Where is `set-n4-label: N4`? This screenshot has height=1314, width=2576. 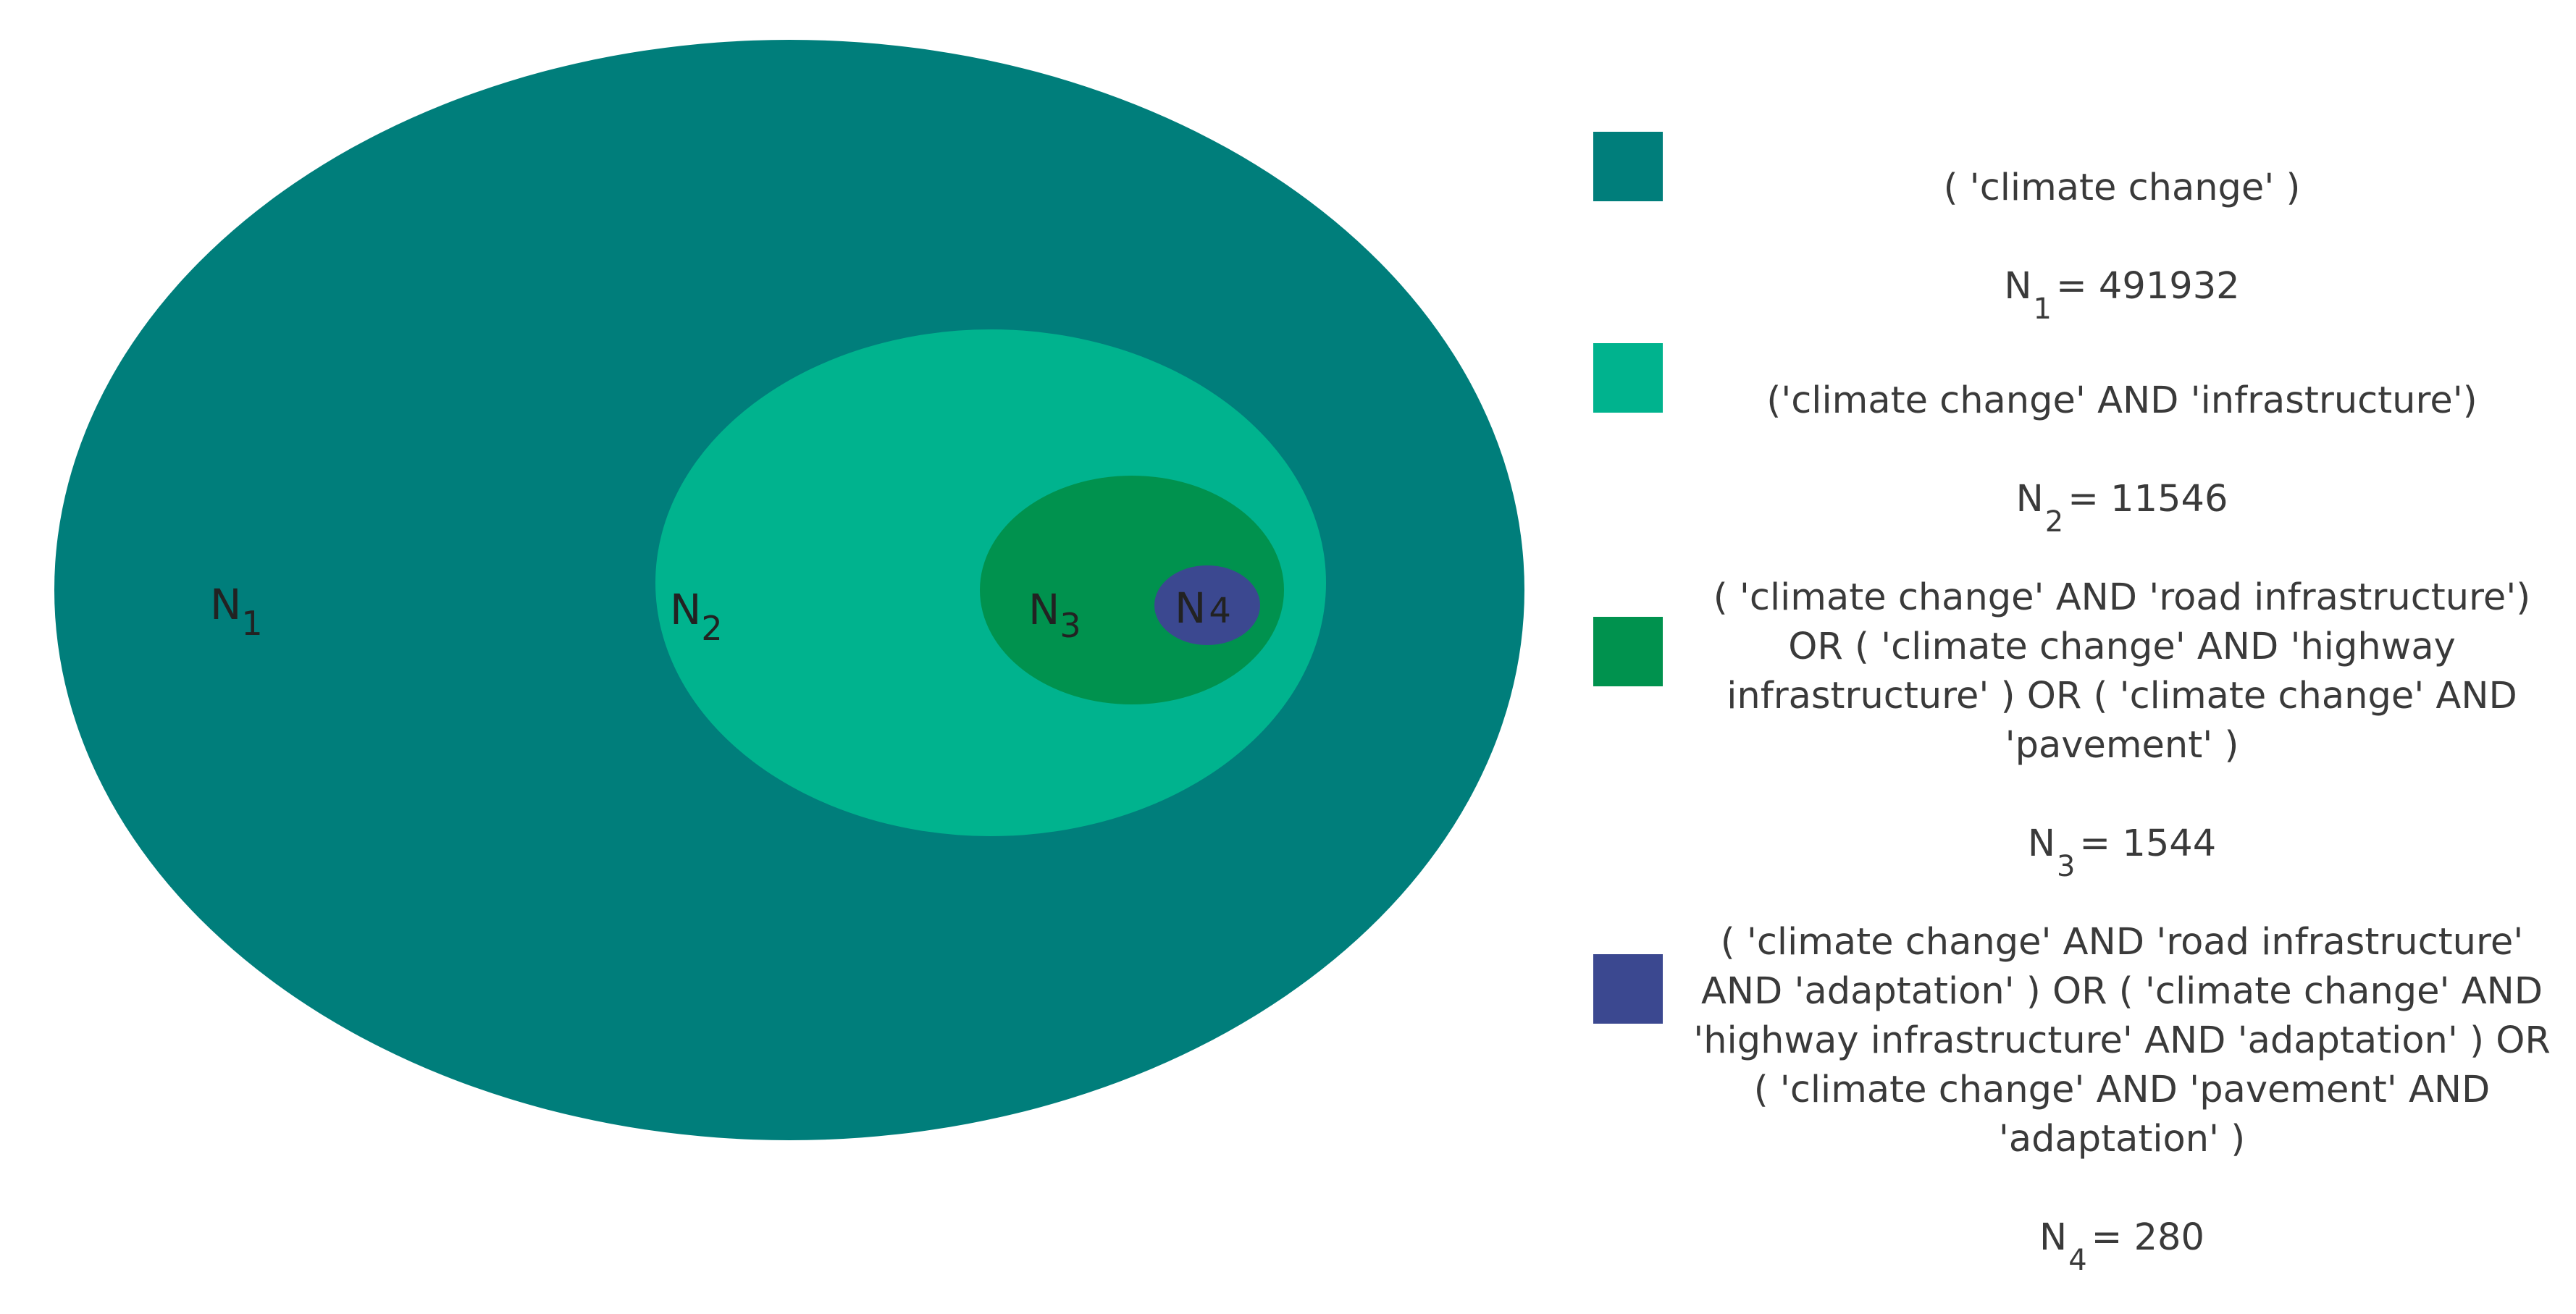 set-n4-label: N4 is located at coordinates (1203, 608).